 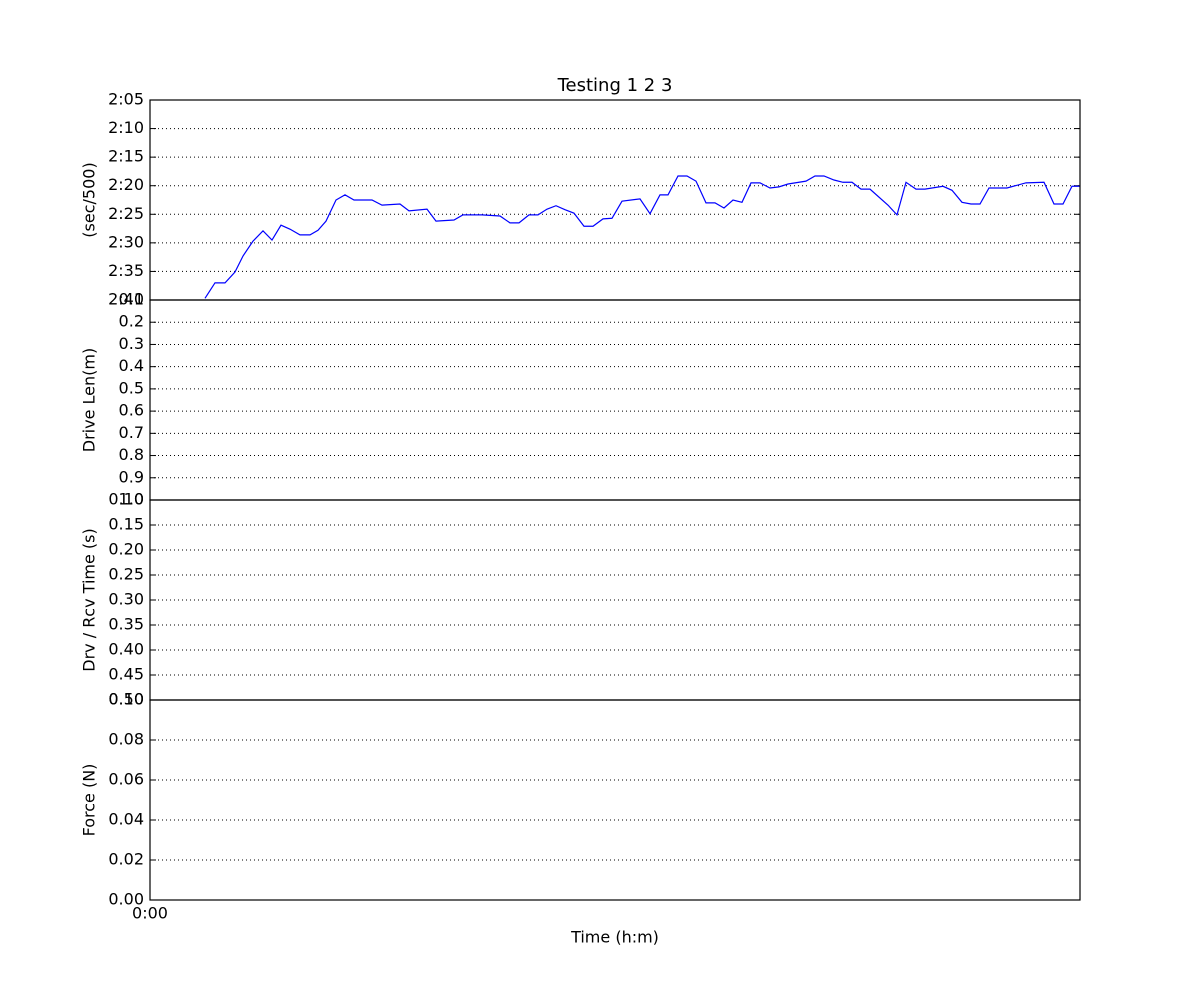 I want to click on y-tick-label: 0.00, so click(x=126, y=899).